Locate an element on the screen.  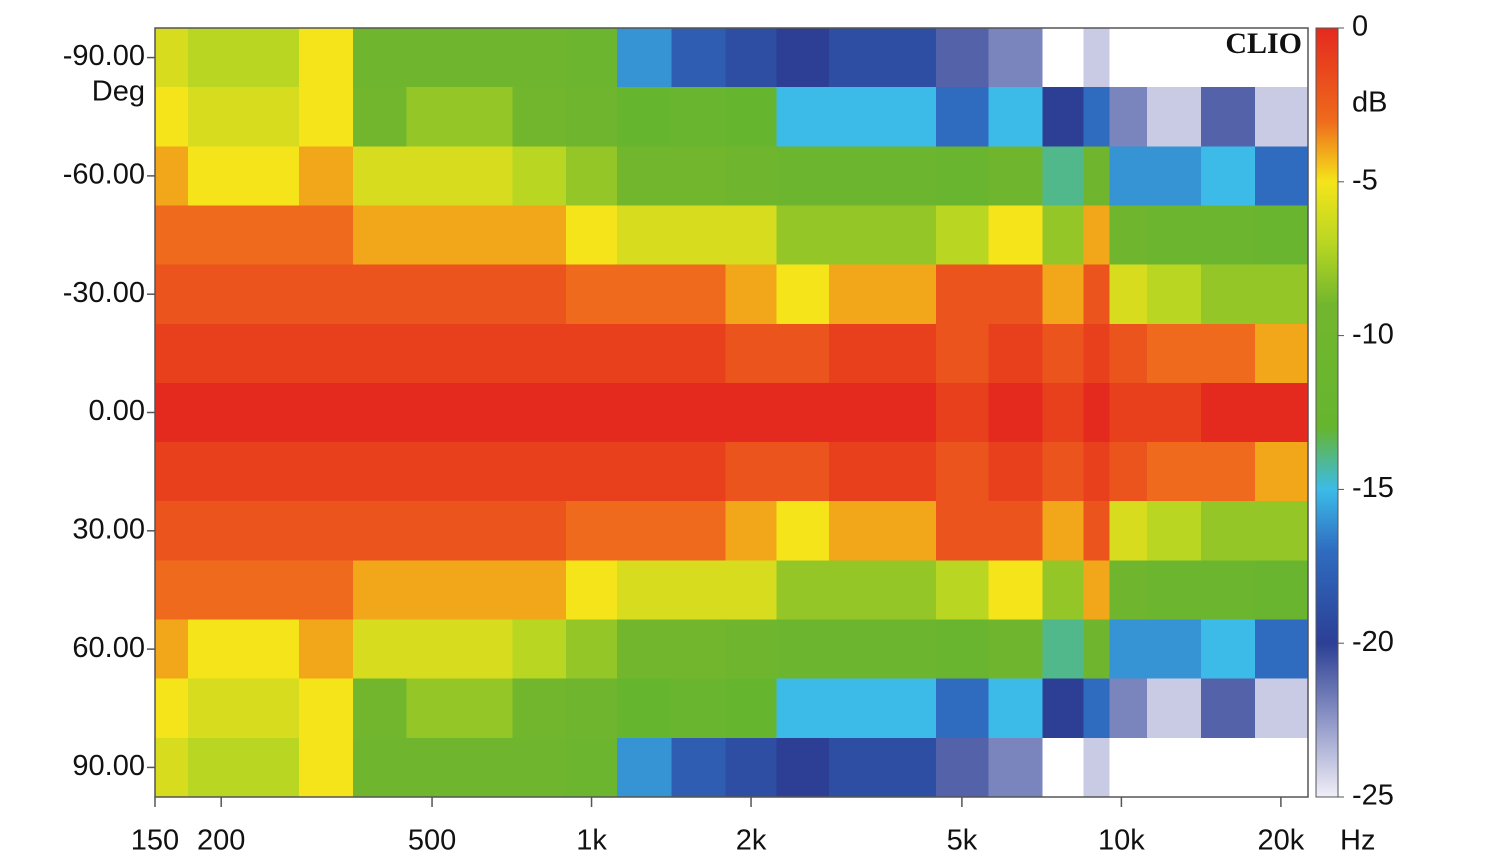
y-tick-label: -60.00 is located at coordinates (104, 175).